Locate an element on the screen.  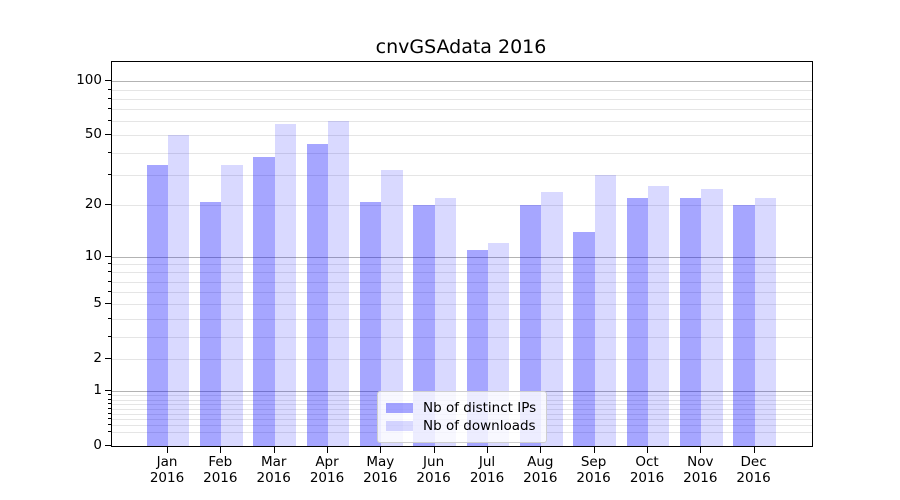
legend-item: Nb of downloads is located at coordinates (462, 426).